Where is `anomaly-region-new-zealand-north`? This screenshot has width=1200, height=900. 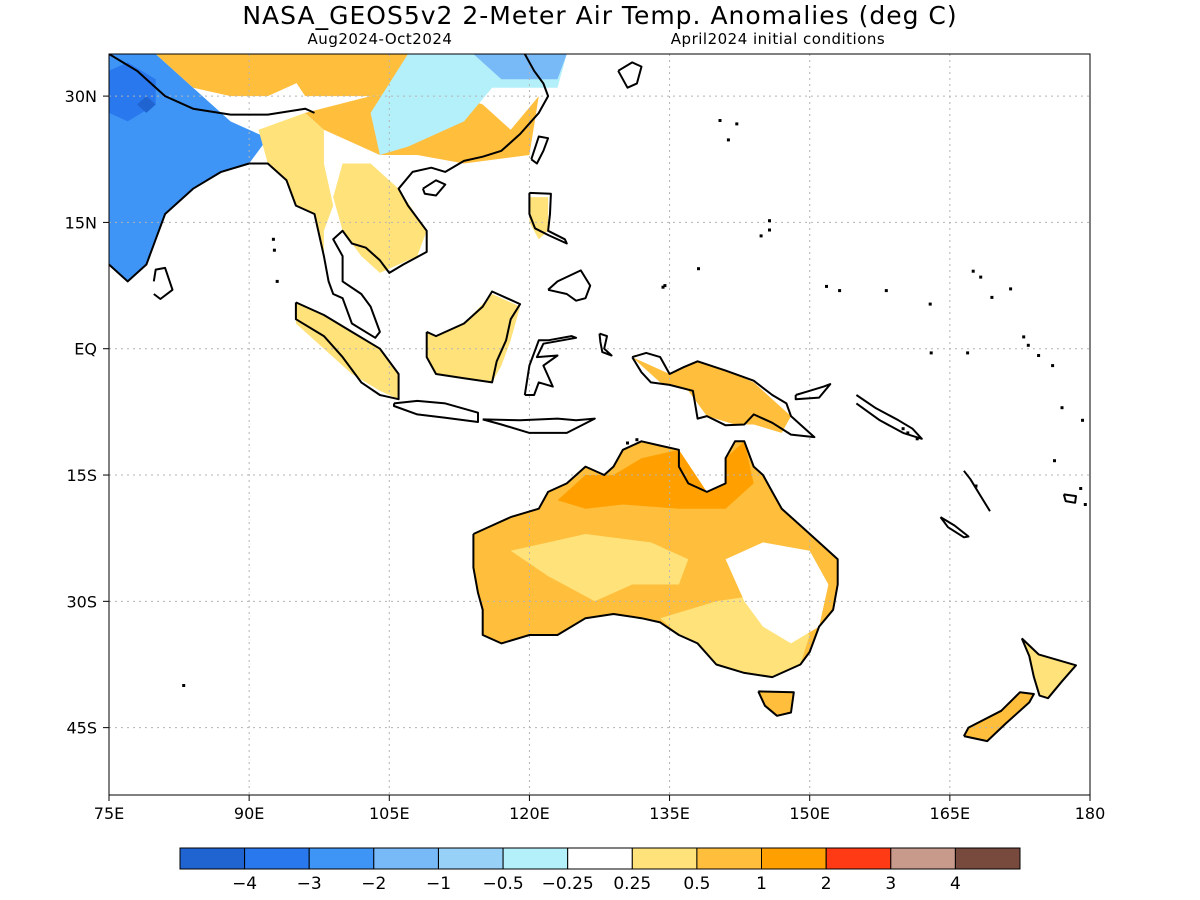 anomaly-region-new-zealand-north is located at coordinates (1048, 668).